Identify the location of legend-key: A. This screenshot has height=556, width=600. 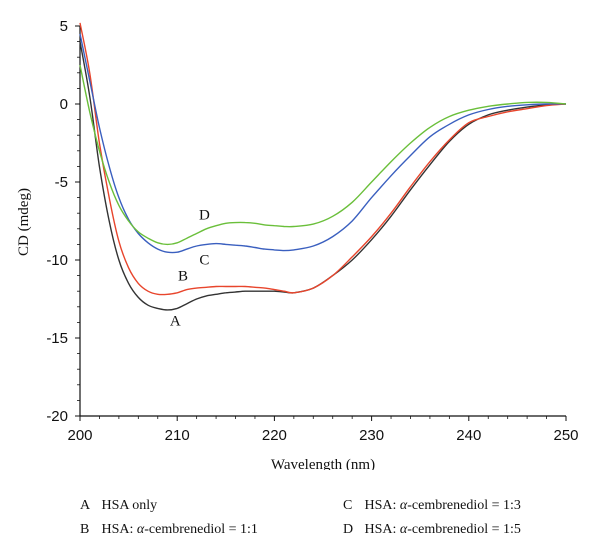
(85, 505).